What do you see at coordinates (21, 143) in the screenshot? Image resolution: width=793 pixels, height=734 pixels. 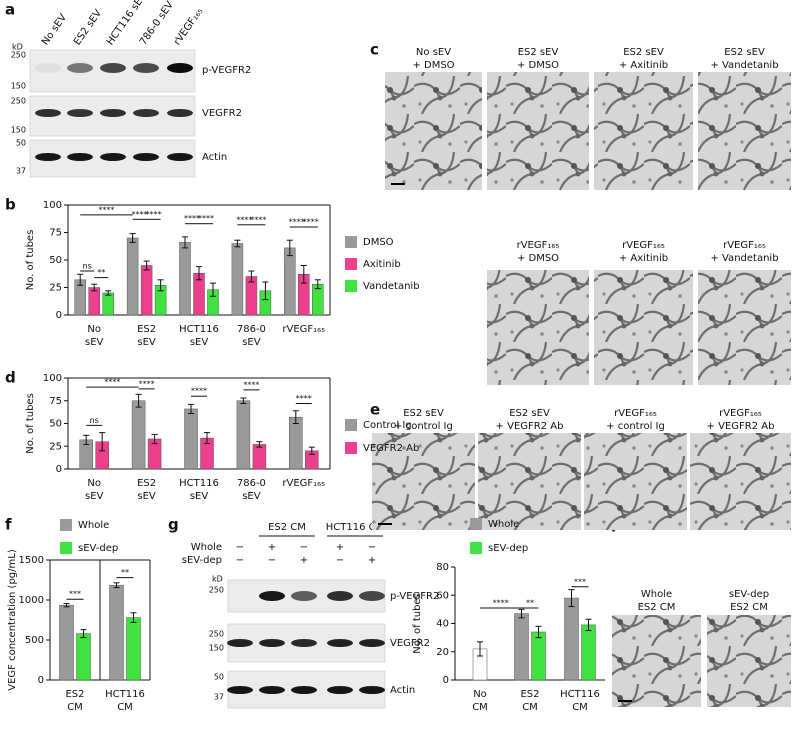 I see `marker-label: 50` at bounding box center [21, 143].